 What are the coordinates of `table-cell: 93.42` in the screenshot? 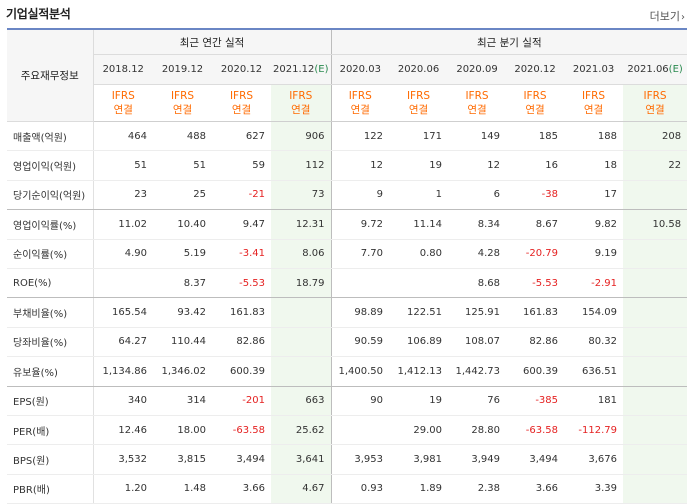 It's located at (182, 312).